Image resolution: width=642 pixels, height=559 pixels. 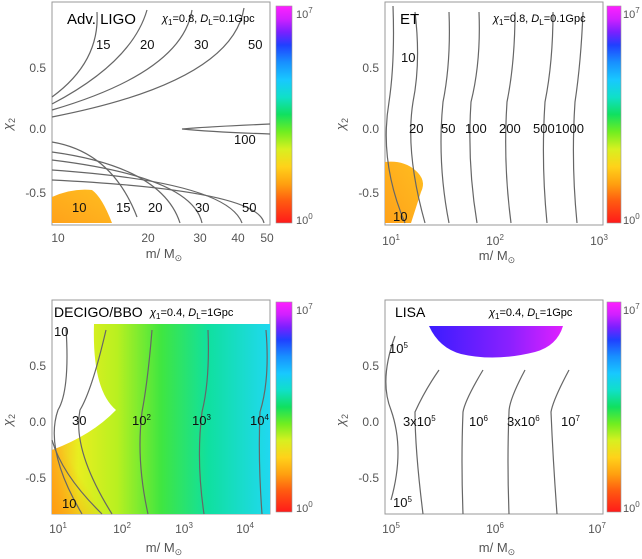 I want to click on panel-title: LISA, so click(x=410, y=312).